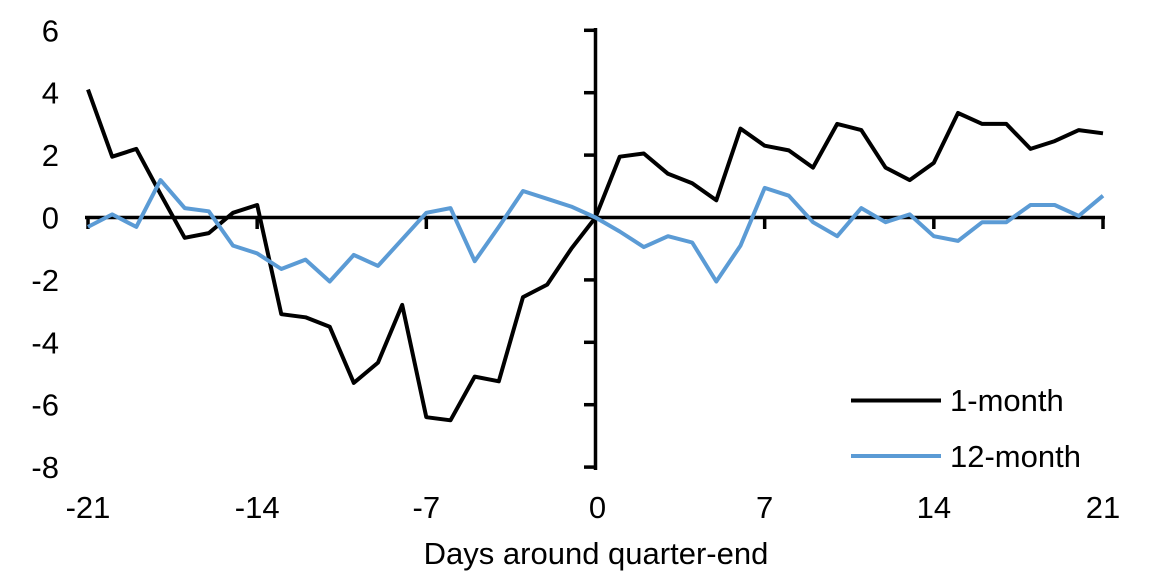  Describe the element at coordinates (50, 93) in the screenshot. I see `y-tick-label: 4` at that location.